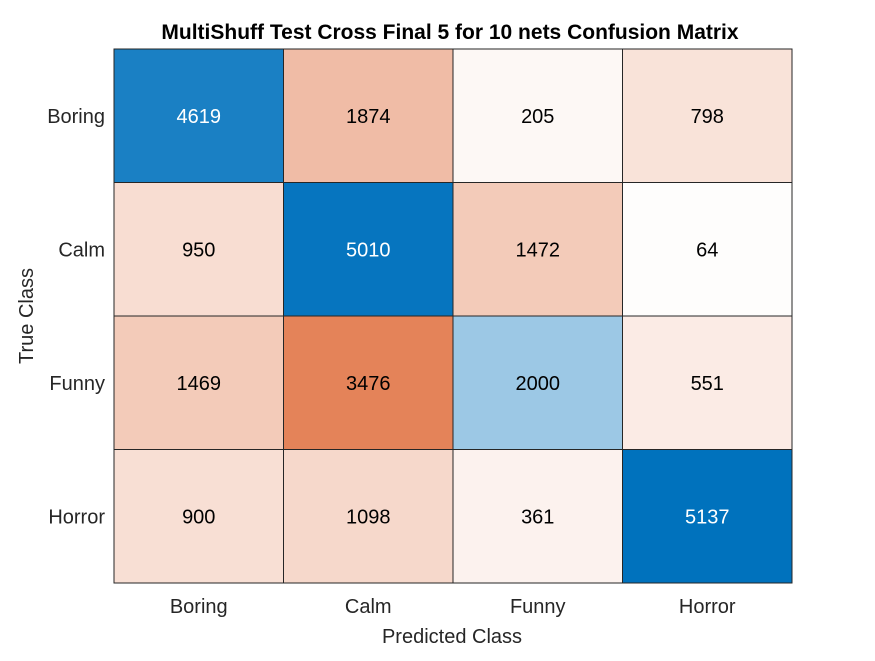 The height and width of the screenshot is (661, 875). Describe the element at coordinates (76, 517) in the screenshot. I see `row-tick-label: Horror` at that location.